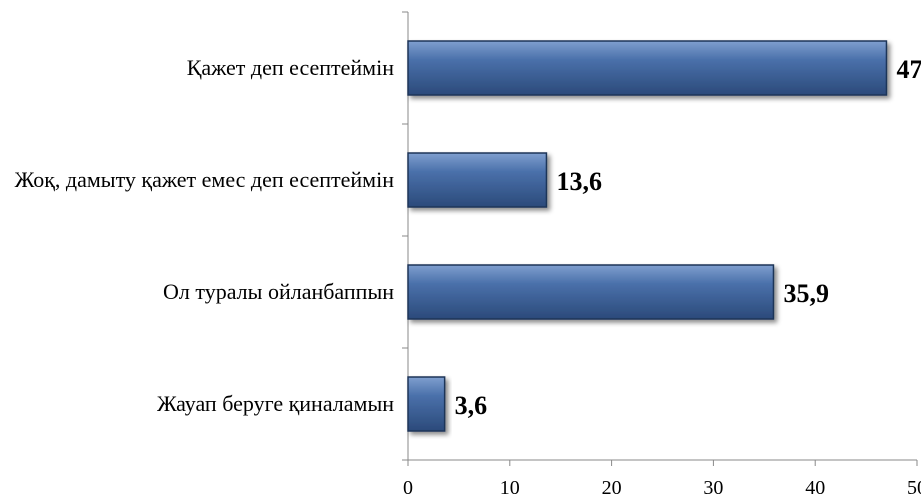 Image resolution: width=921 pixels, height=501 pixels. Describe the element at coordinates (806, 293) in the screenshot. I see `value-label: 35,9` at that location.